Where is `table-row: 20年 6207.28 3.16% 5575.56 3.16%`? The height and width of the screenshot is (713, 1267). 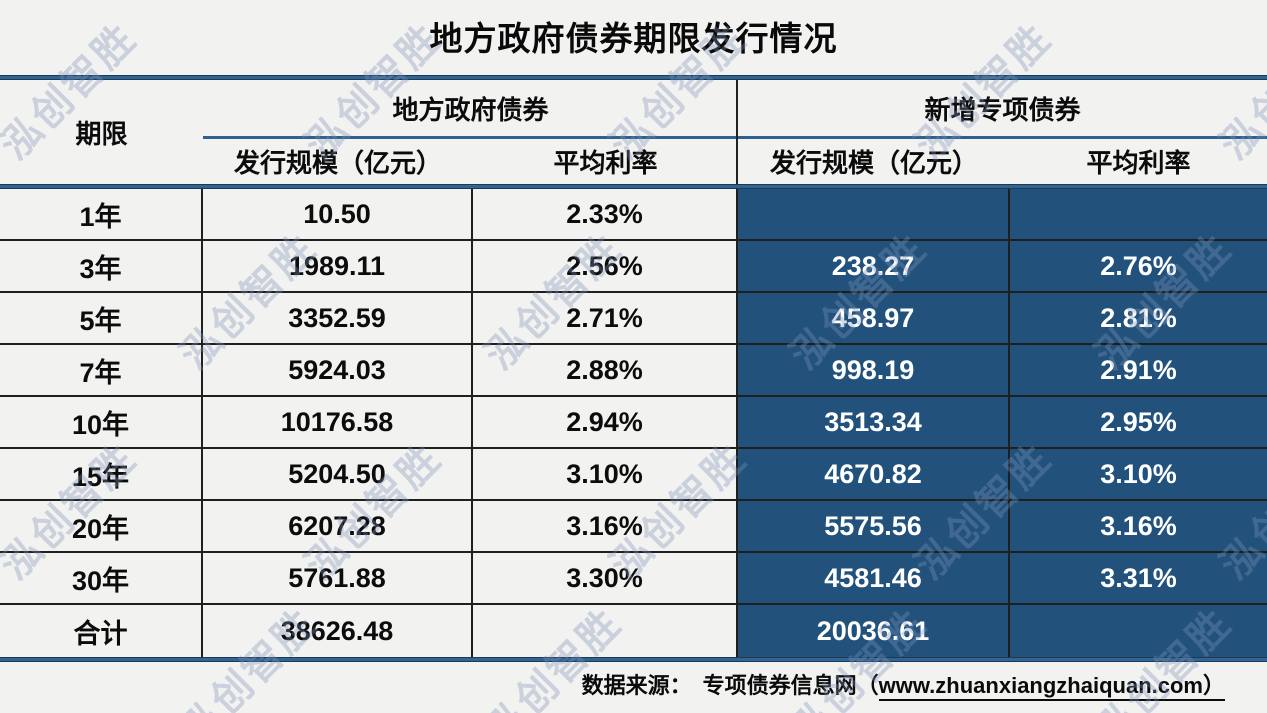
table-row: 20年 6207.28 3.16% 5575.56 3.16% is located at coordinates (633, 527).